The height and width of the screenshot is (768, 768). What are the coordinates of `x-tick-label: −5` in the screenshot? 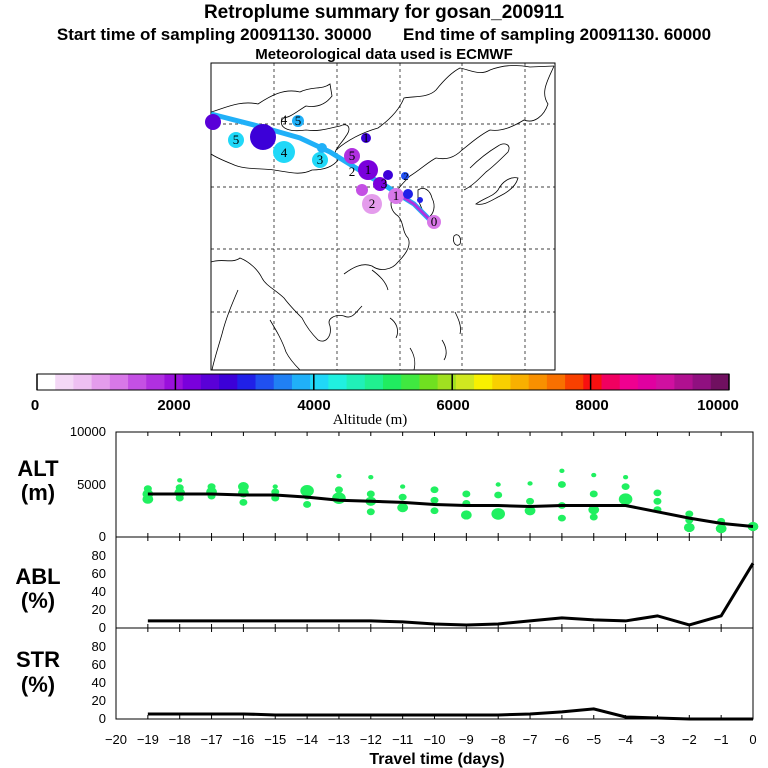 It's located at (593, 739).